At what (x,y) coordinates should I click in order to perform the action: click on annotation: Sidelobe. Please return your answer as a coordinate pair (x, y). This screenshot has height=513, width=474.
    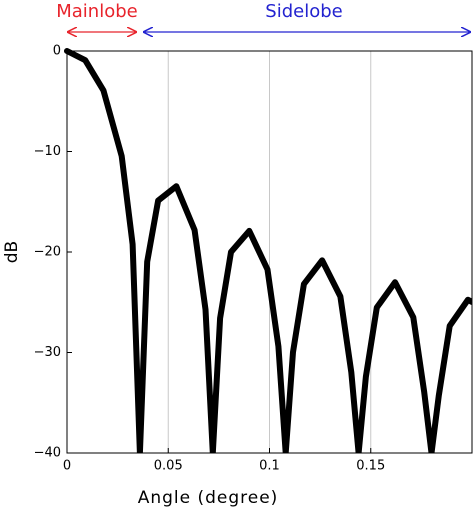
    Looking at the image, I should click on (303, 11).